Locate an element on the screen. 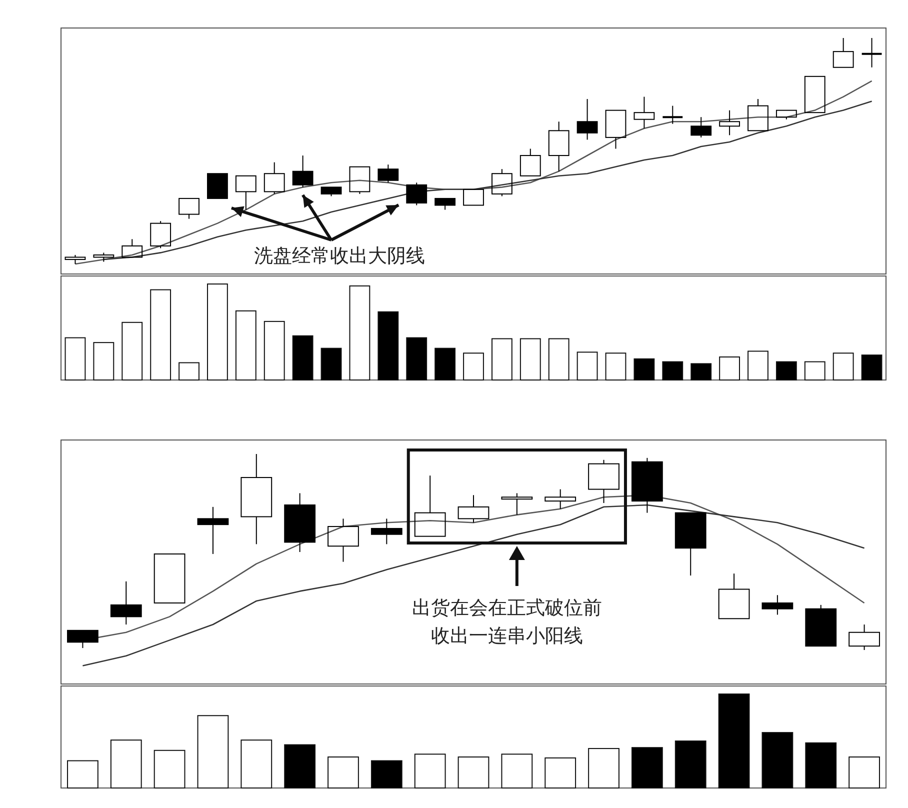 The width and height of the screenshot is (908, 808). annotation: 收出一连串小阳线 is located at coordinates (506, 636).